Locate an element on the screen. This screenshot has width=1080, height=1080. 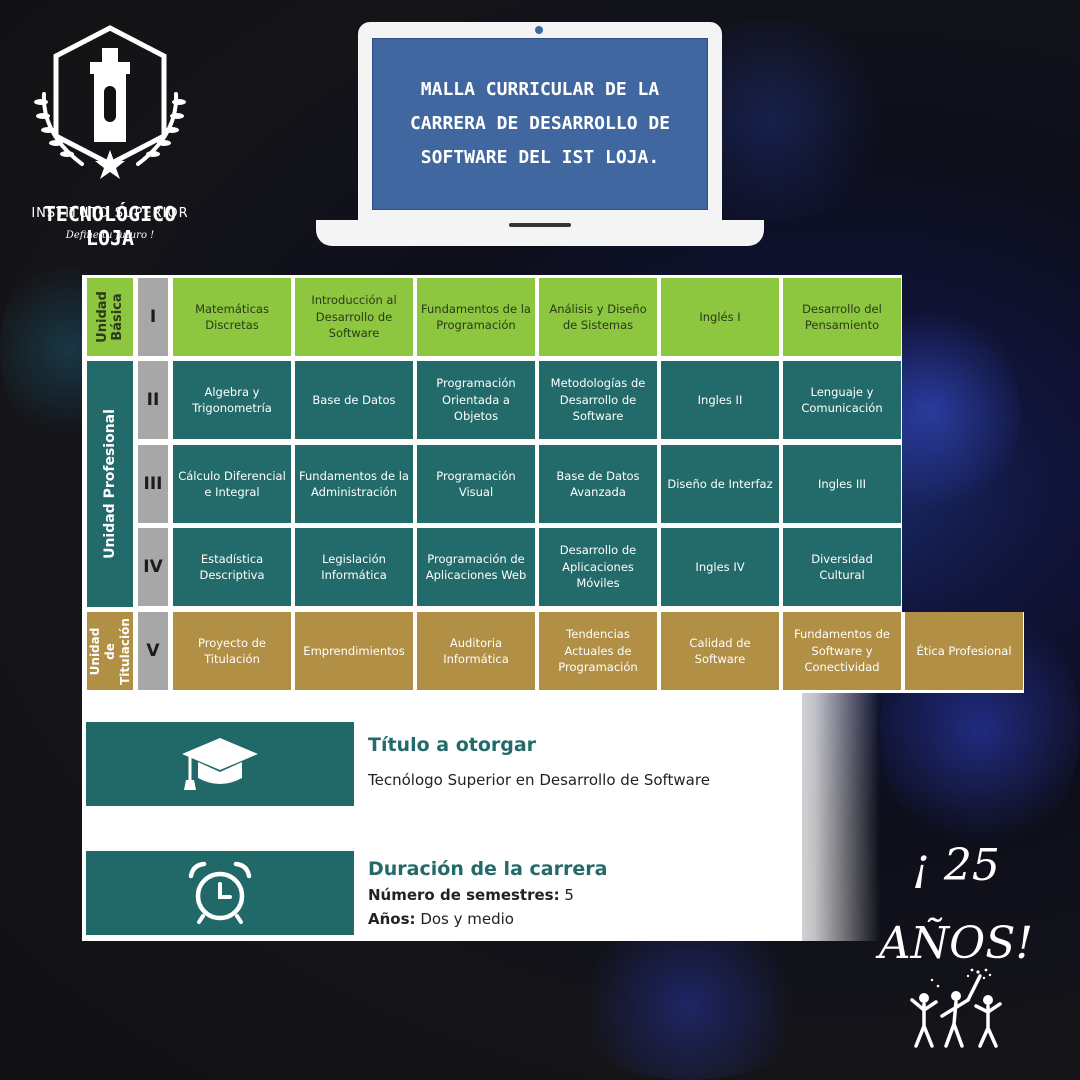
subject-cell: Diversidad Cultural is located at coordinates (842, 567).